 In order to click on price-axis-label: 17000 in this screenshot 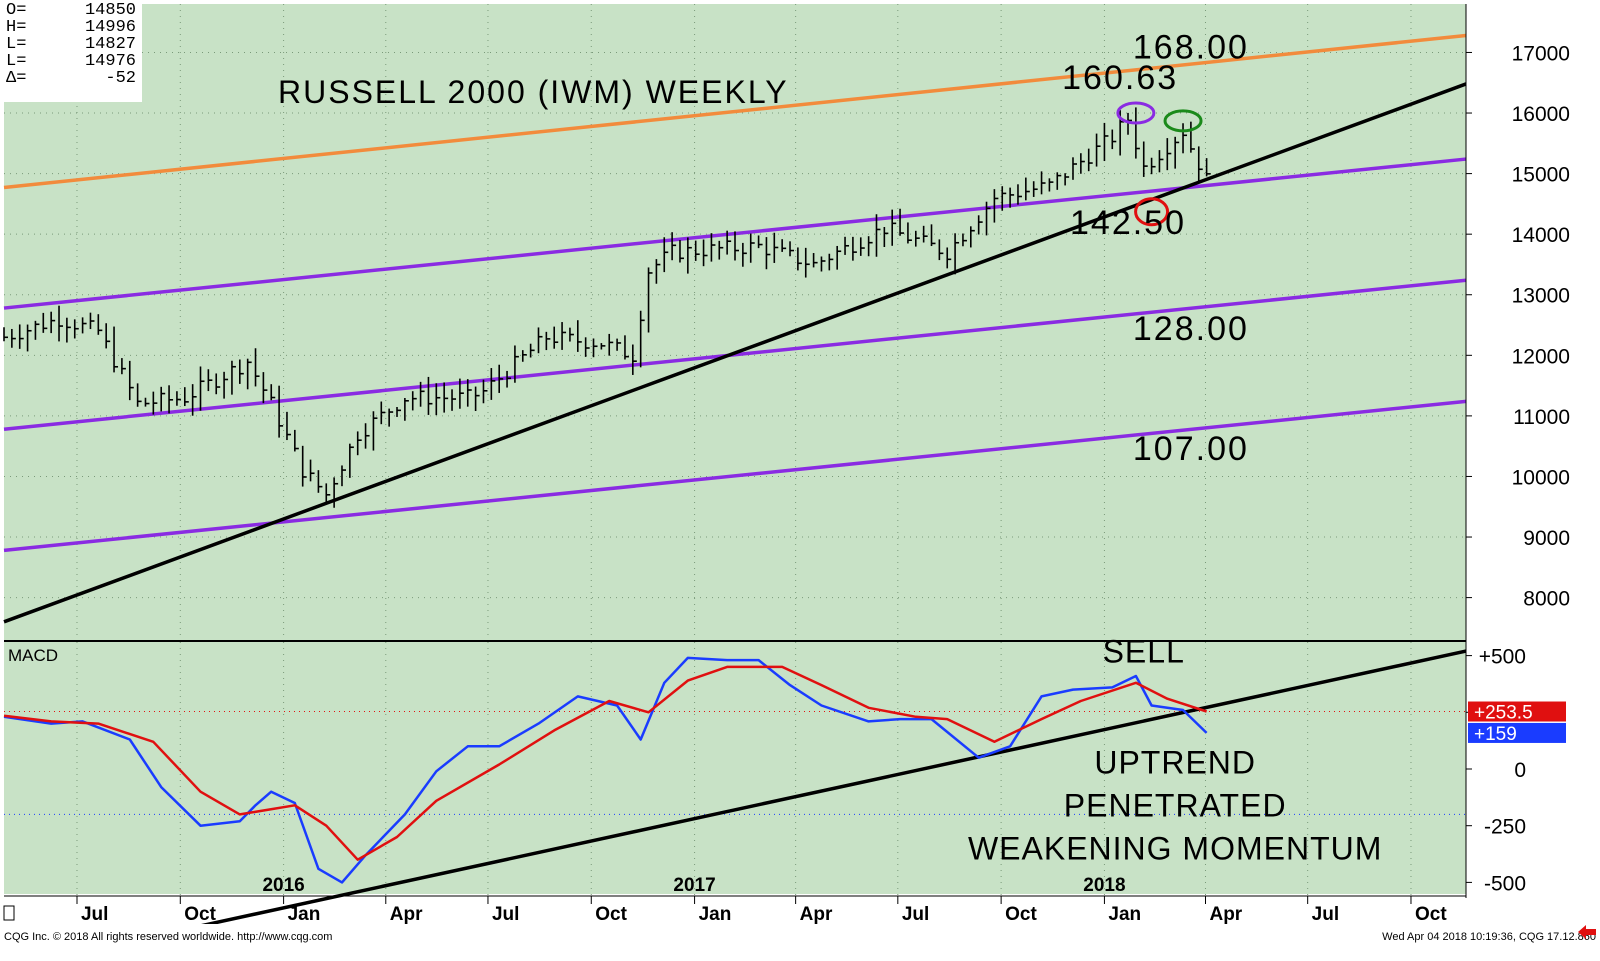, I will do `click(1541, 53)`.